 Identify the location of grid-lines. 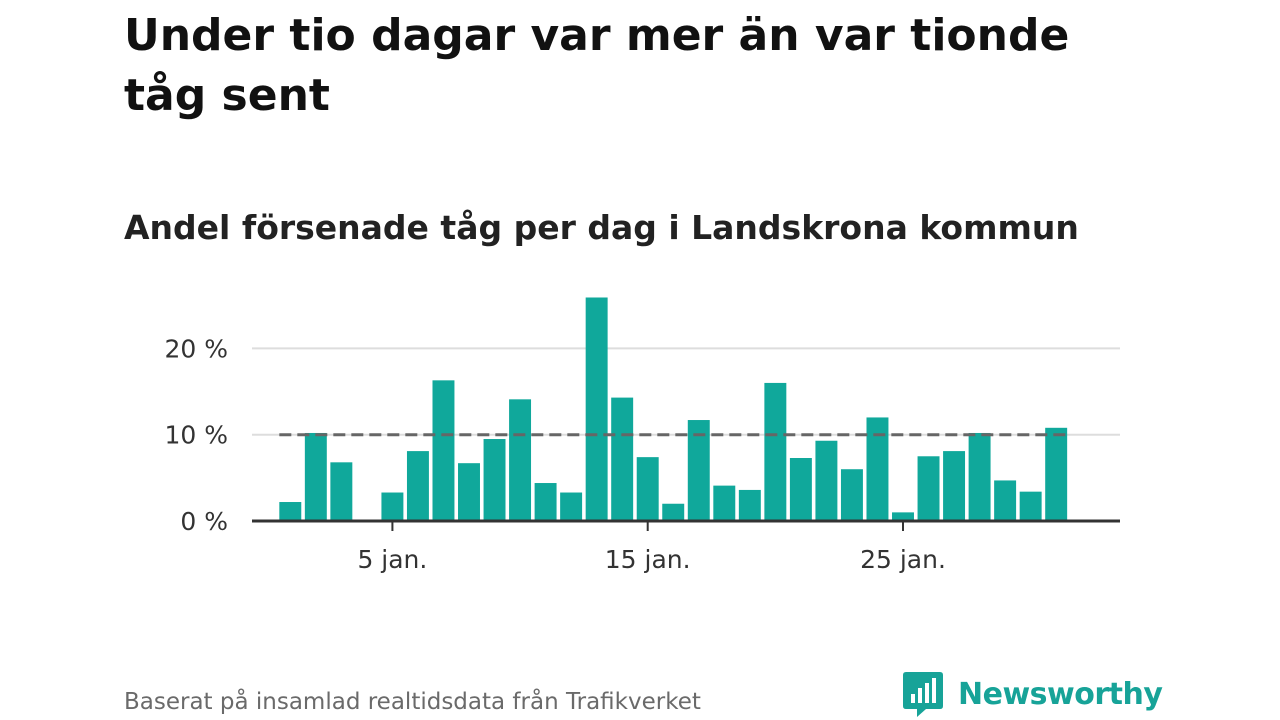
(686, 391).